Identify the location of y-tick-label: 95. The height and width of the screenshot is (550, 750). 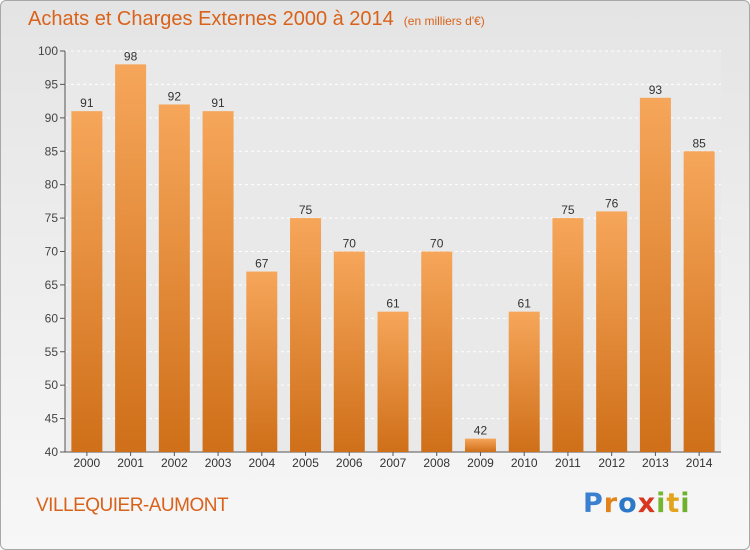
(52, 84).